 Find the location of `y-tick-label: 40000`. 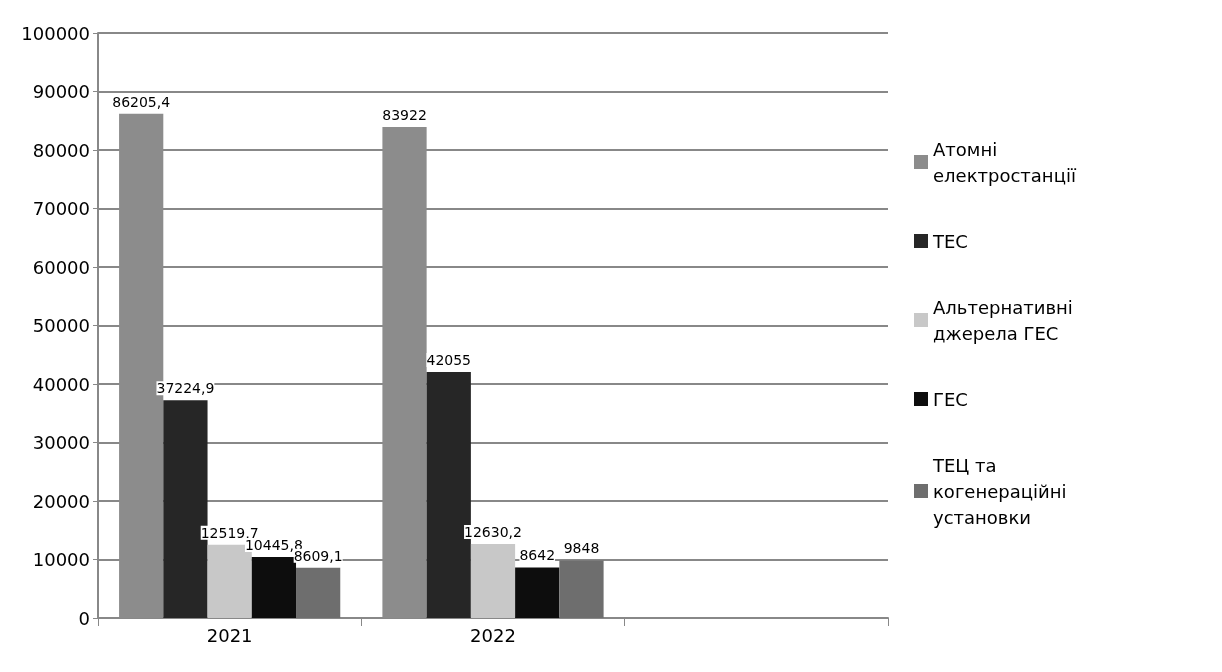

y-tick-label: 40000 is located at coordinates (61, 384).